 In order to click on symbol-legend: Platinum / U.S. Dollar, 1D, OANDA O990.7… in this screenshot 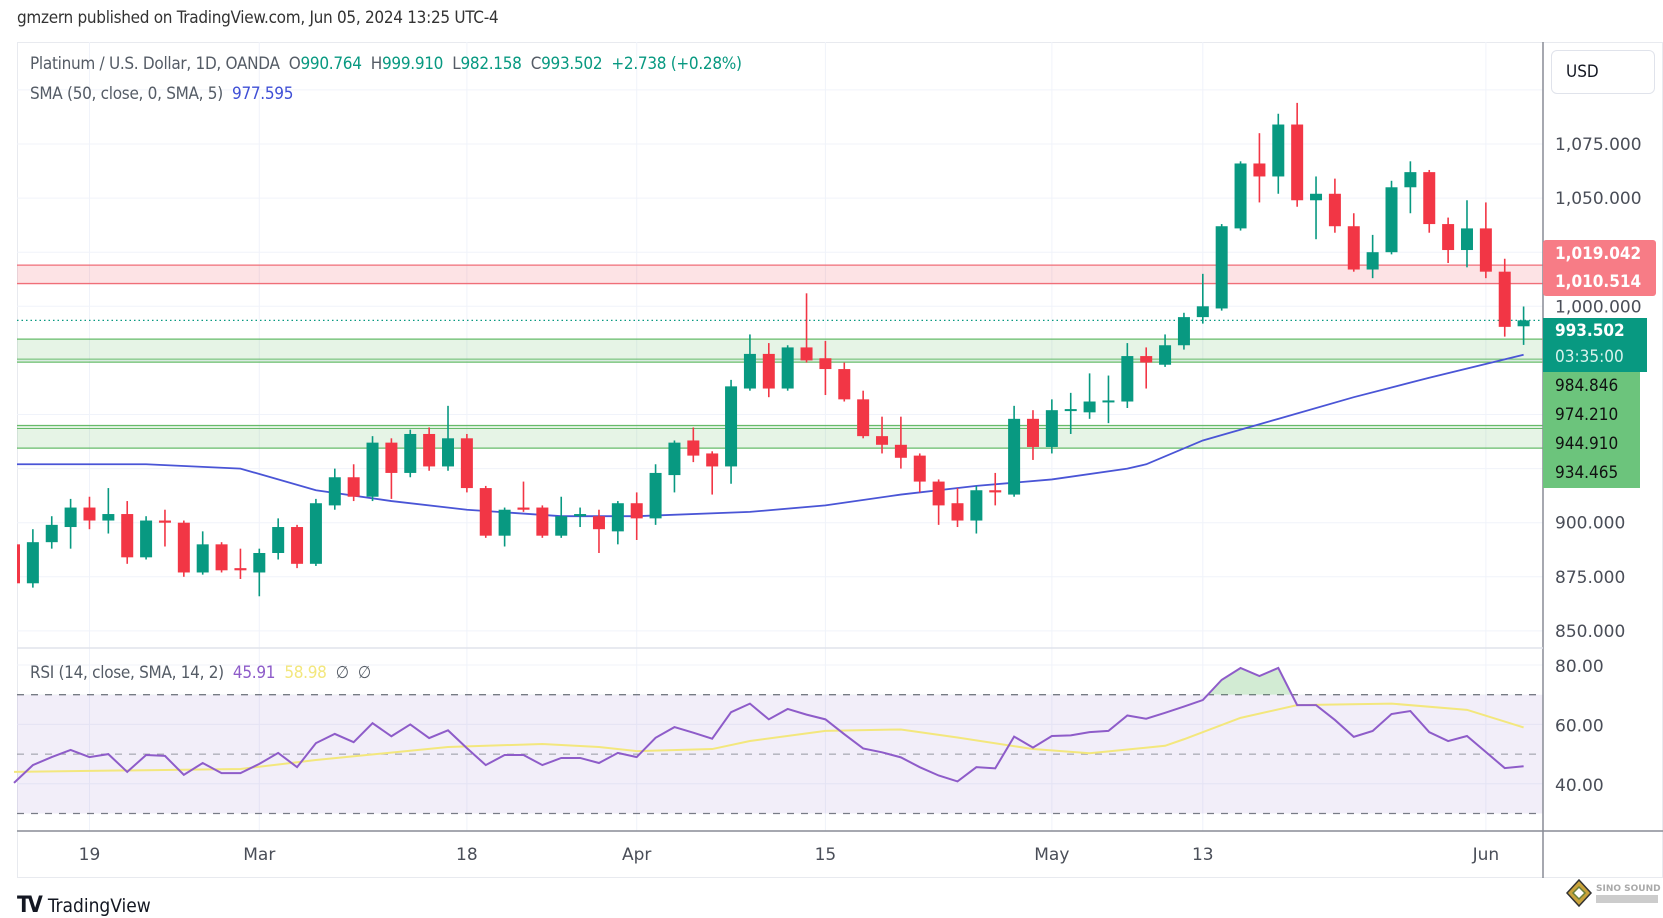, I will do `click(386, 64)`.